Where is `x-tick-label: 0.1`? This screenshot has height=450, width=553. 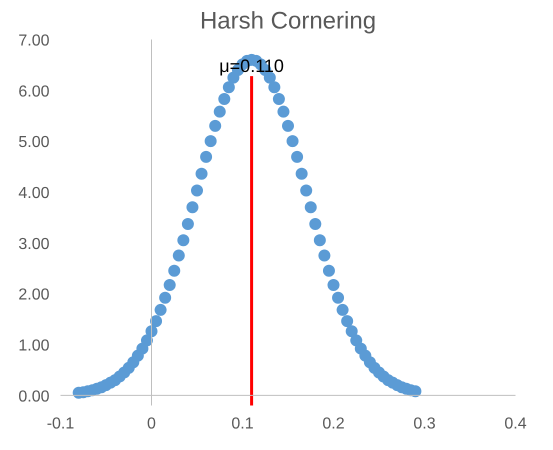 x-tick-label: 0.1 is located at coordinates (242, 424).